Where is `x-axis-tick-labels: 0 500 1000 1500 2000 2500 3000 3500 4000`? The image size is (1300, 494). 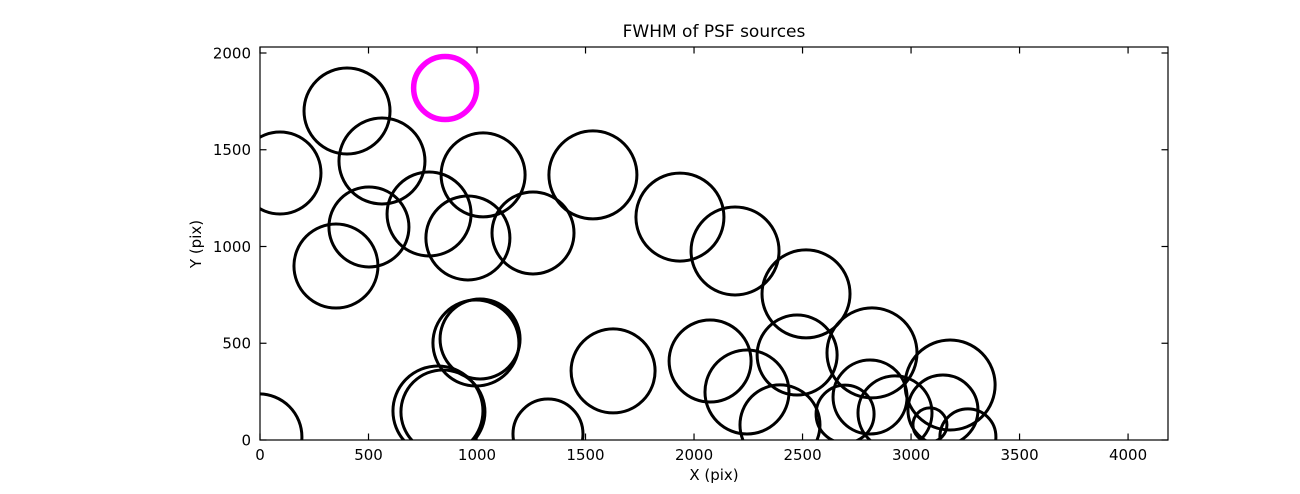 x-axis-tick-labels: 0 500 1000 1500 2000 2500 3000 3500 4000 is located at coordinates (701, 455).